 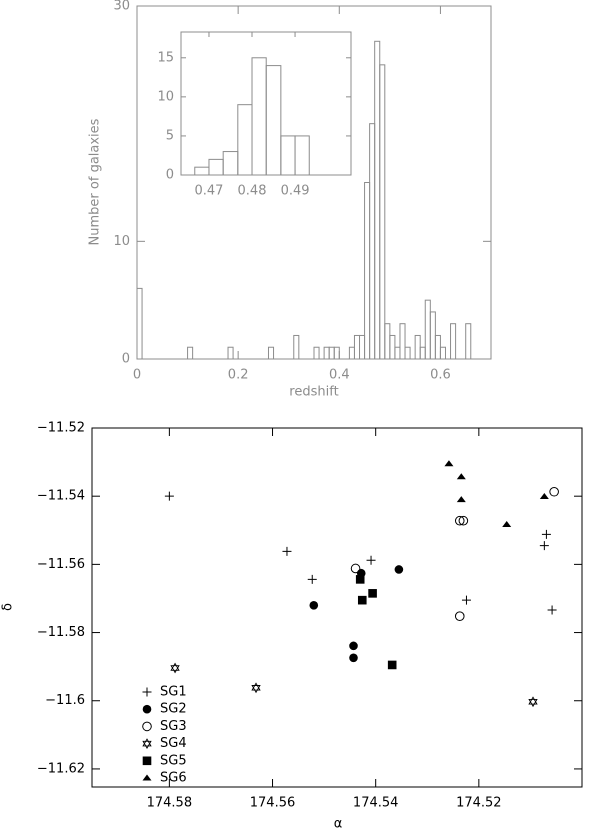 What do you see at coordinates (339, 375) in the screenshot?
I see `x-tick-label: 0.4` at bounding box center [339, 375].